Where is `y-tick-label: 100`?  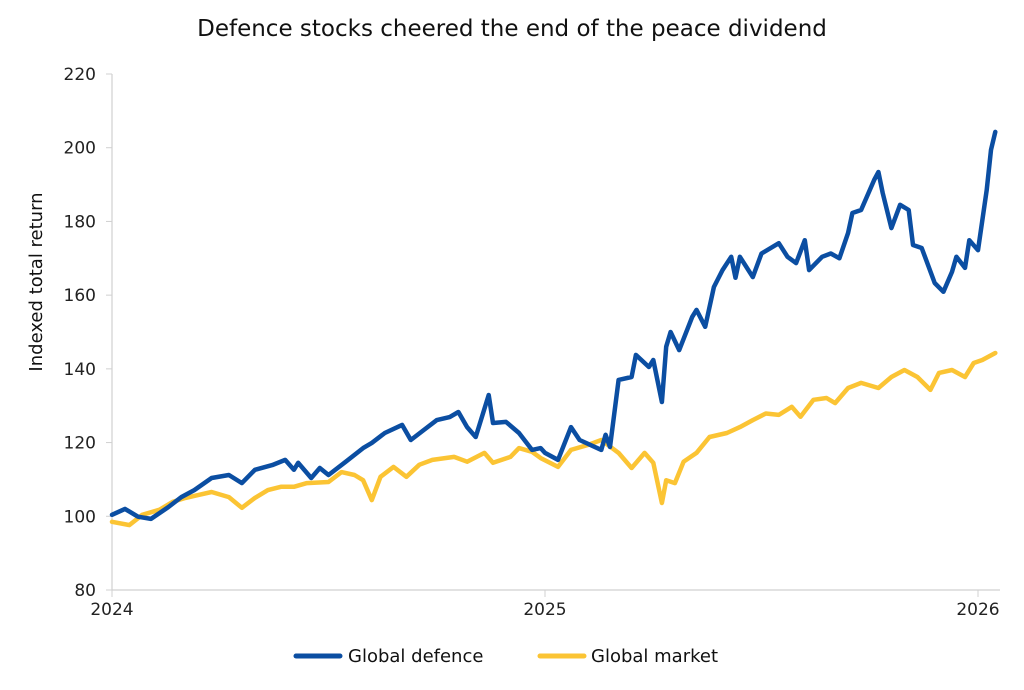
y-tick-label: 100 is located at coordinates (80, 517).